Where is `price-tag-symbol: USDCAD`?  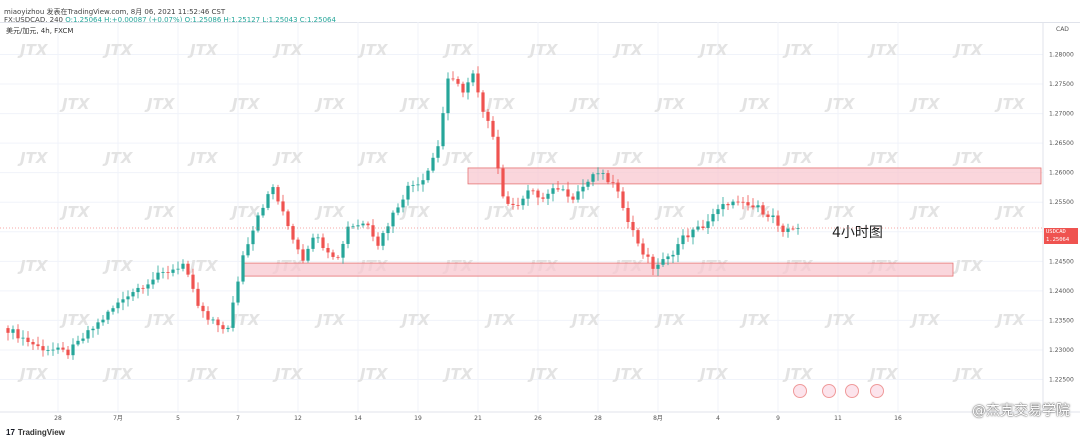
price-tag-symbol: USDCAD is located at coordinates (1056, 232).